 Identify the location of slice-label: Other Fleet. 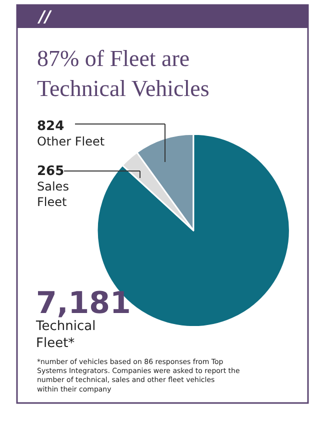
(71, 141).